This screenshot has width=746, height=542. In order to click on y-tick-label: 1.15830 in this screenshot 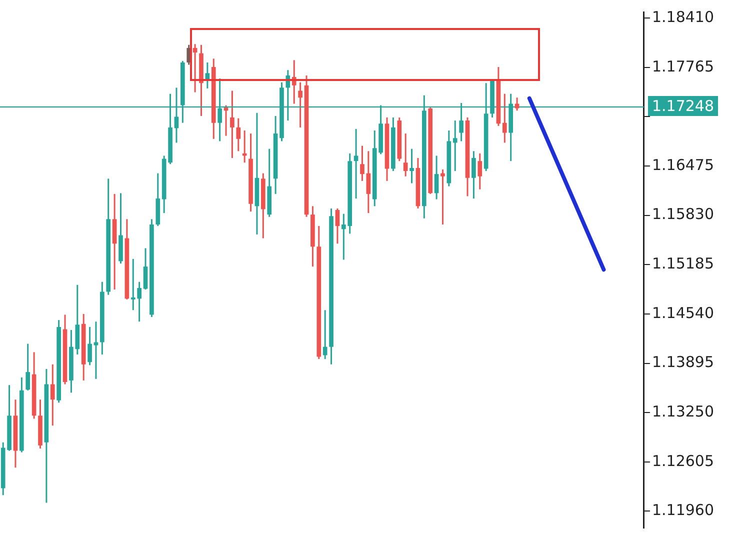, I will do `click(683, 214)`.